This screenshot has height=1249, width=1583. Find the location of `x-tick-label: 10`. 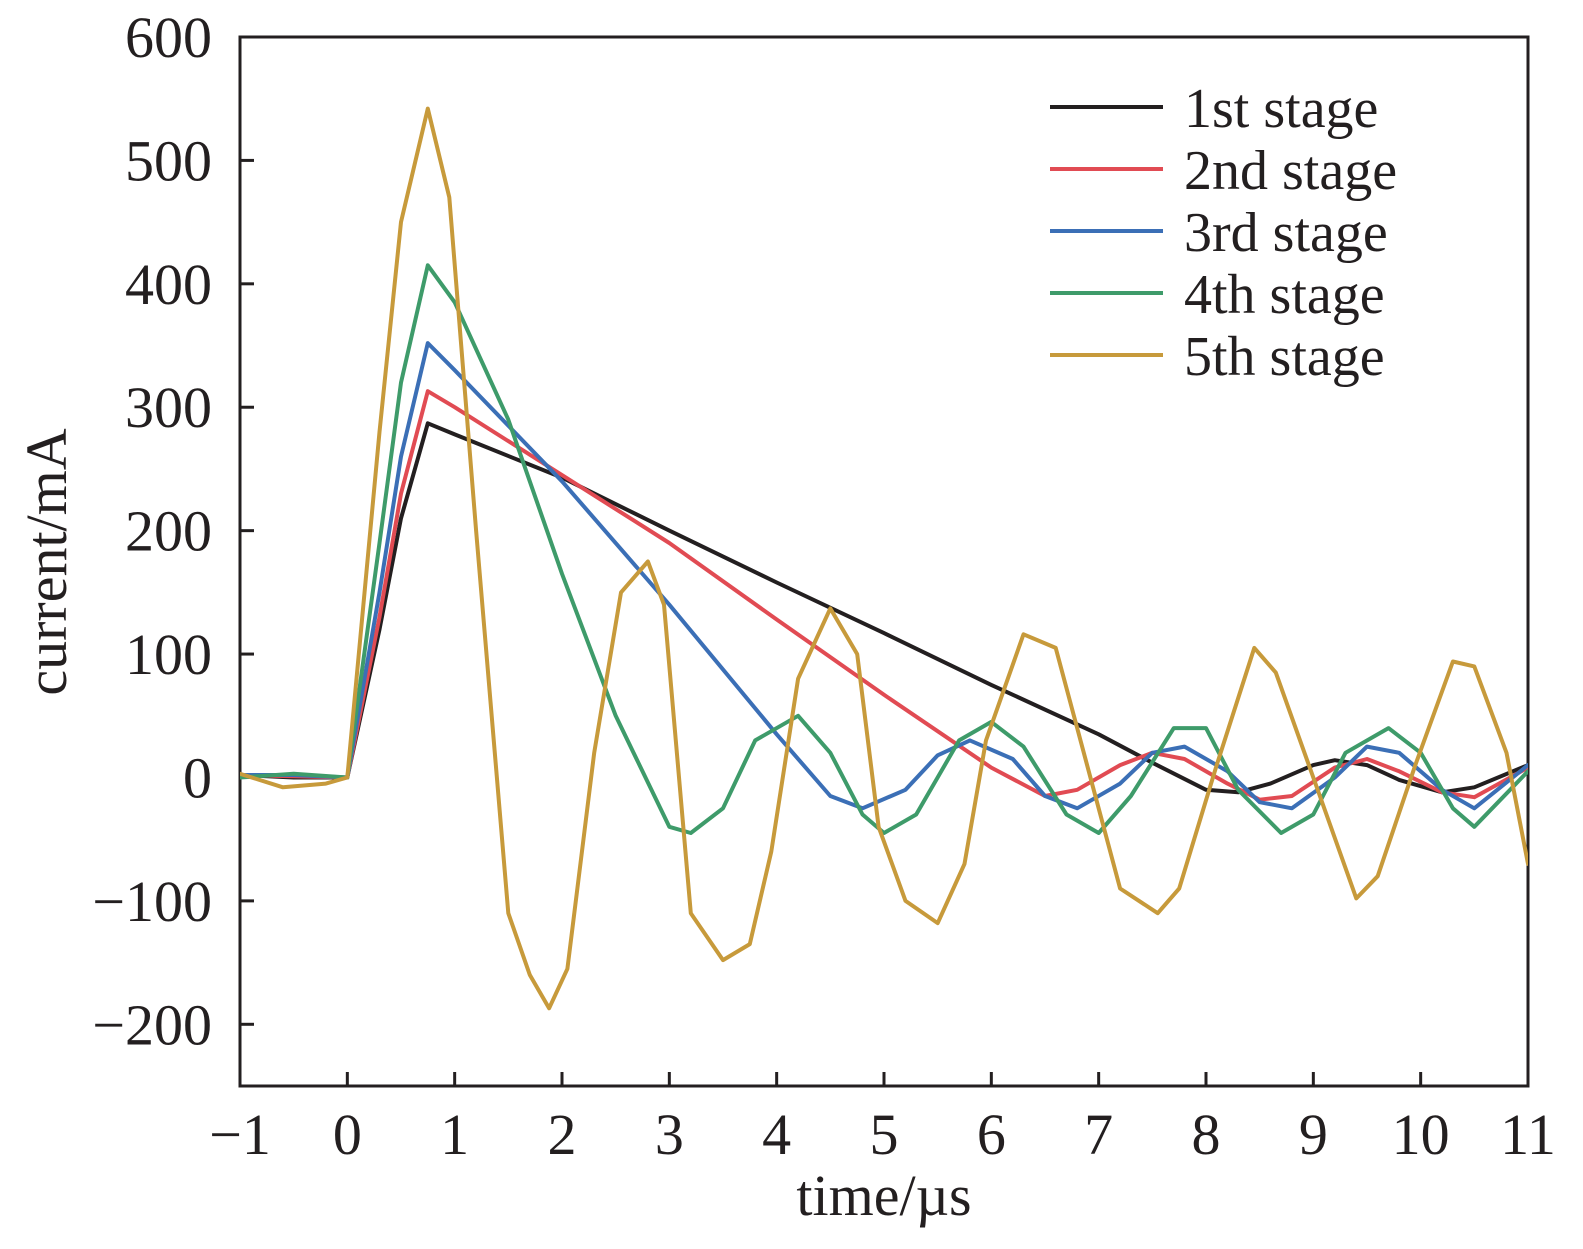

x-tick-label: 10 is located at coordinates (1421, 1134).